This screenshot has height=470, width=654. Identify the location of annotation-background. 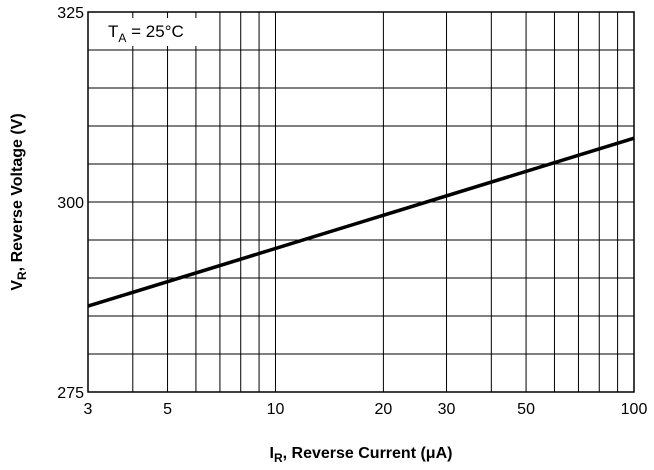
(155, 32).